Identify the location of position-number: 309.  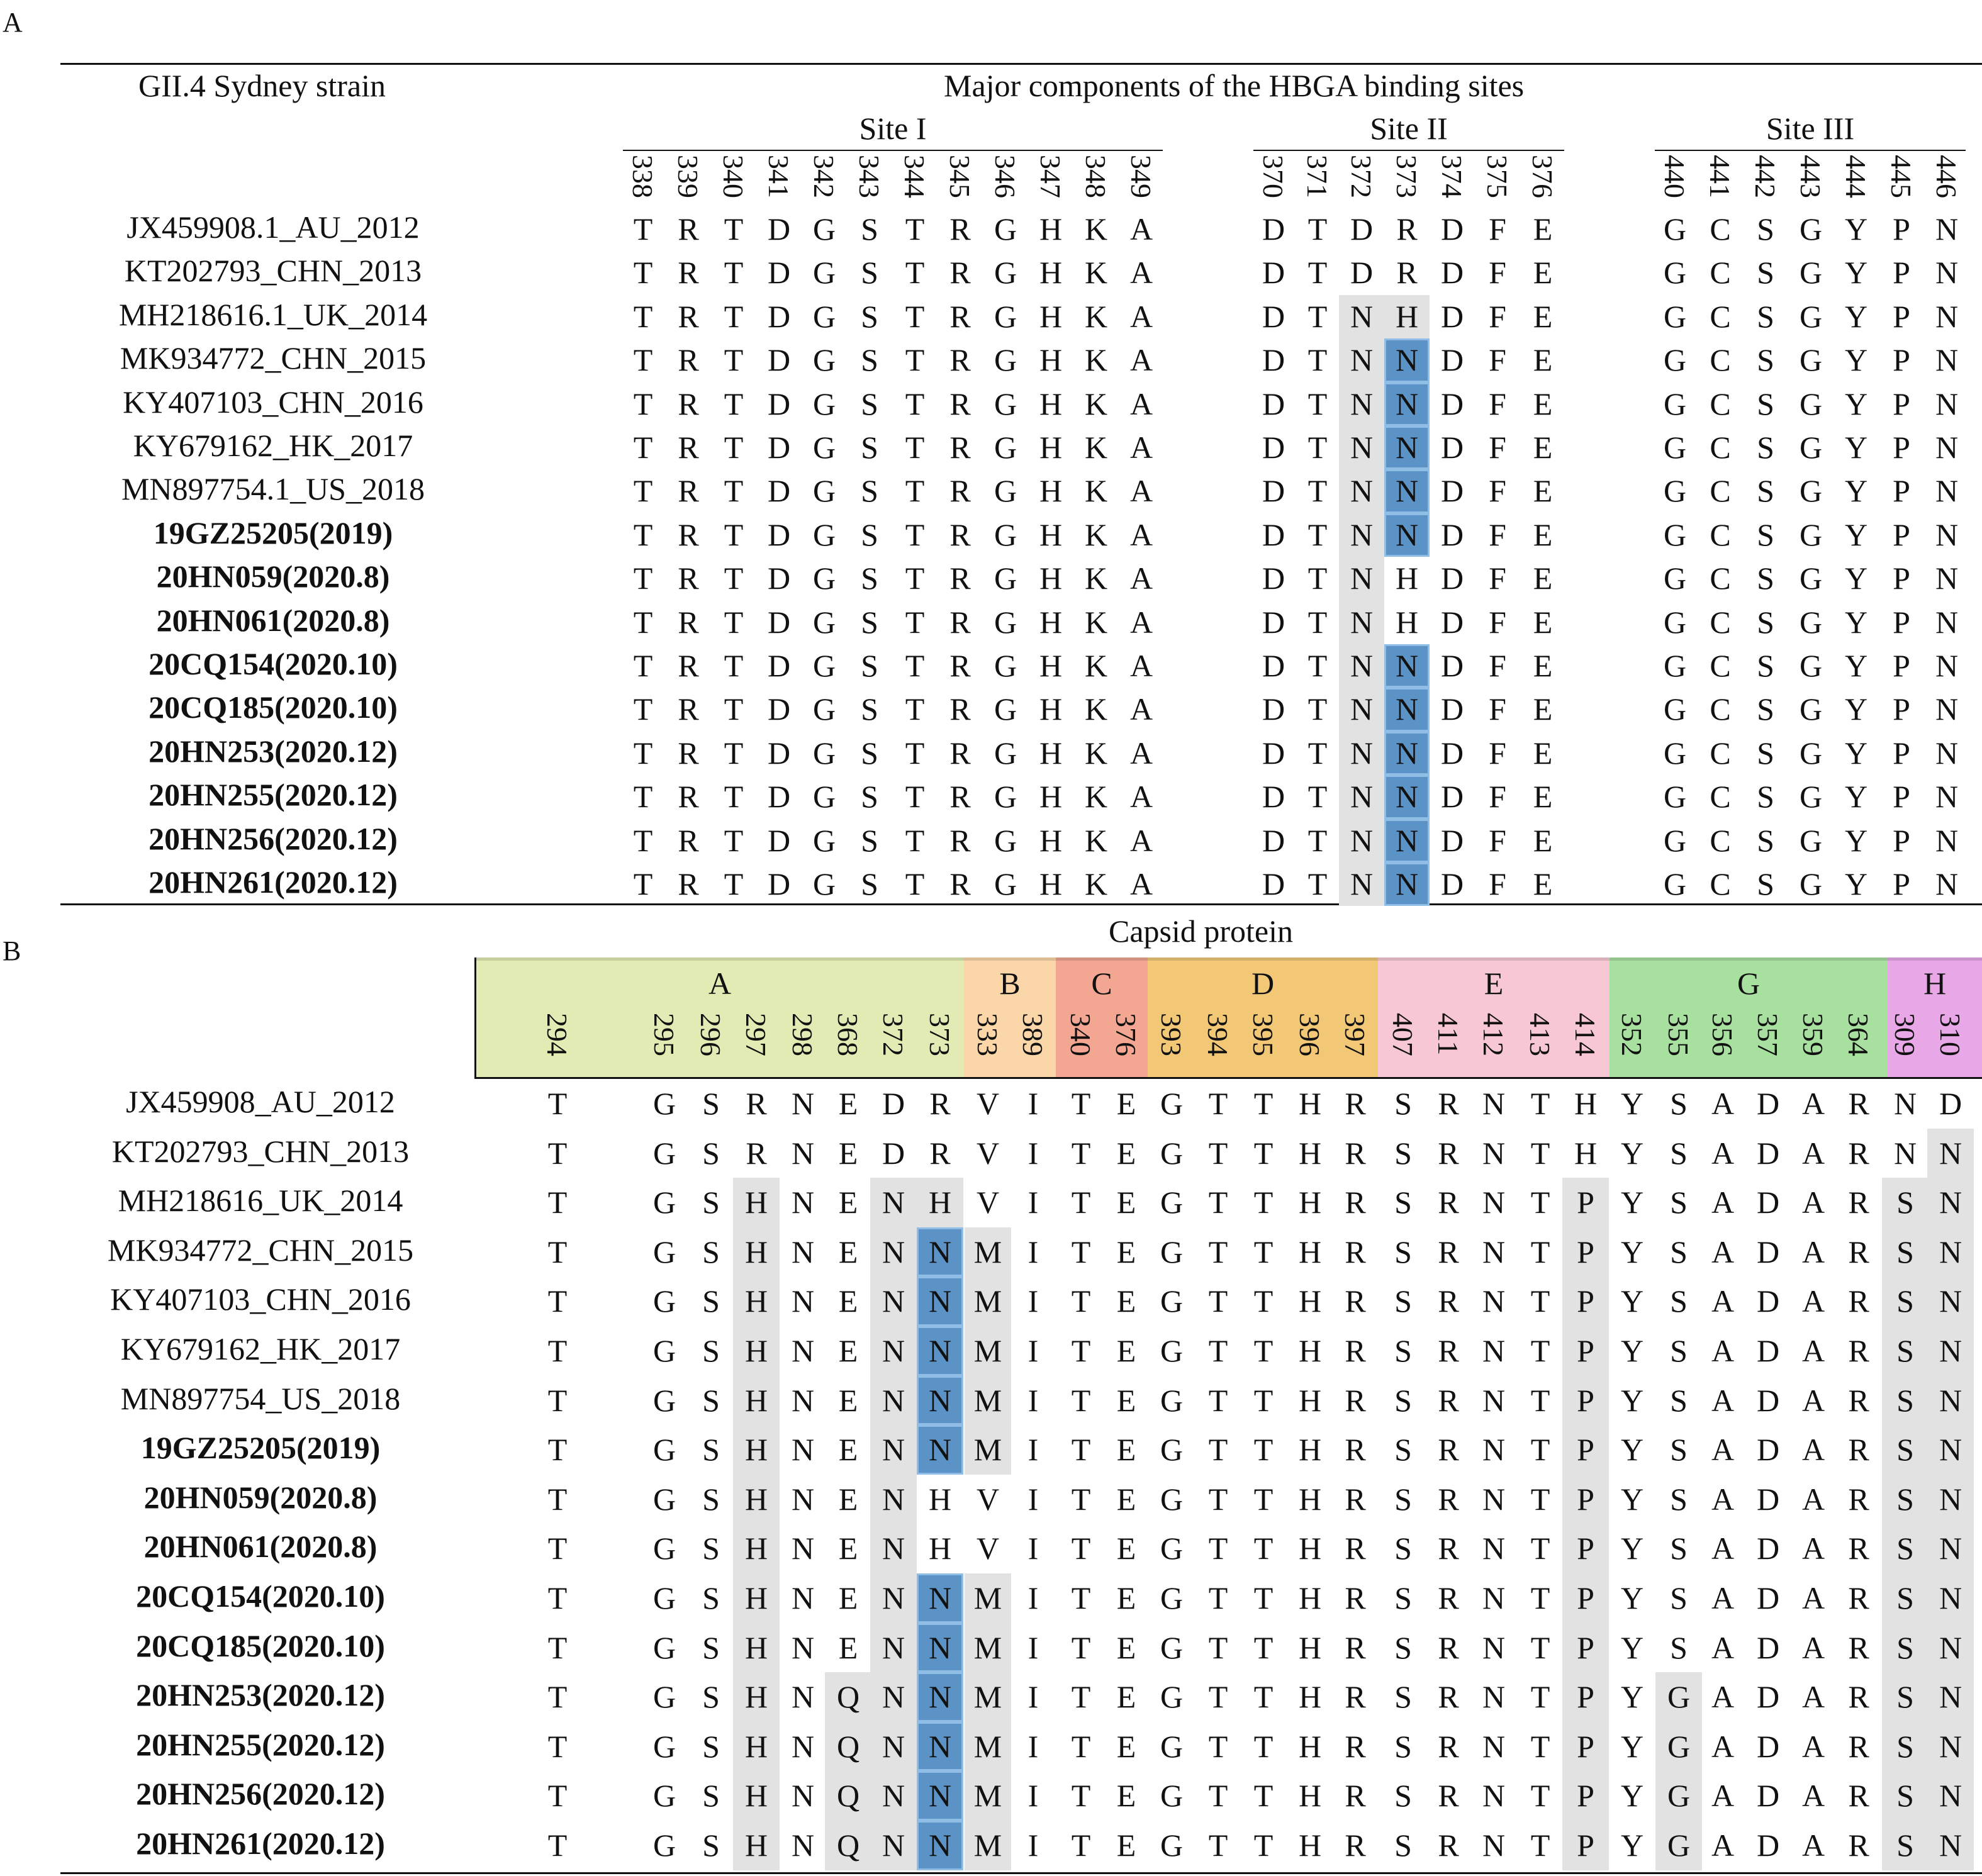
(1905, 1034).